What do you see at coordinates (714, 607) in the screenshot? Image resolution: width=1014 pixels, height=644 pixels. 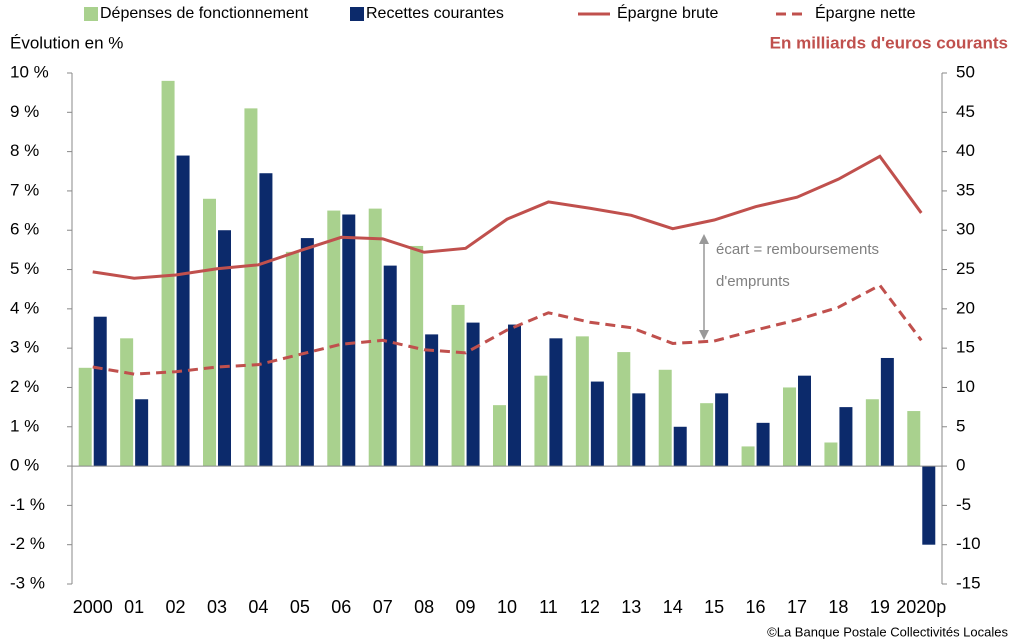 I see `x-tick-label: 15` at bounding box center [714, 607].